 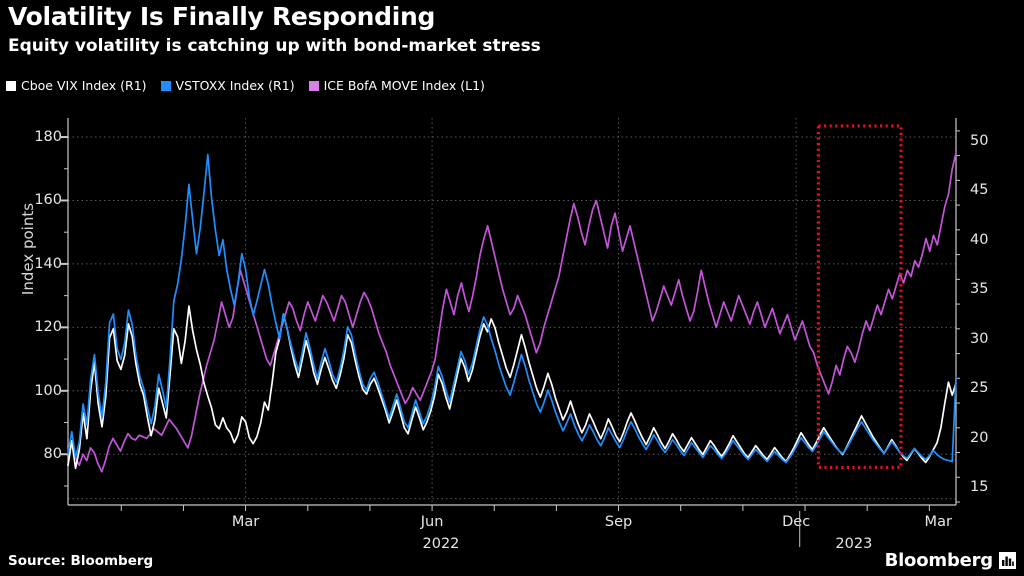 What do you see at coordinates (859, 296) in the screenshot?
I see `recent-period-highlight-box` at bounding box center [859, 296].